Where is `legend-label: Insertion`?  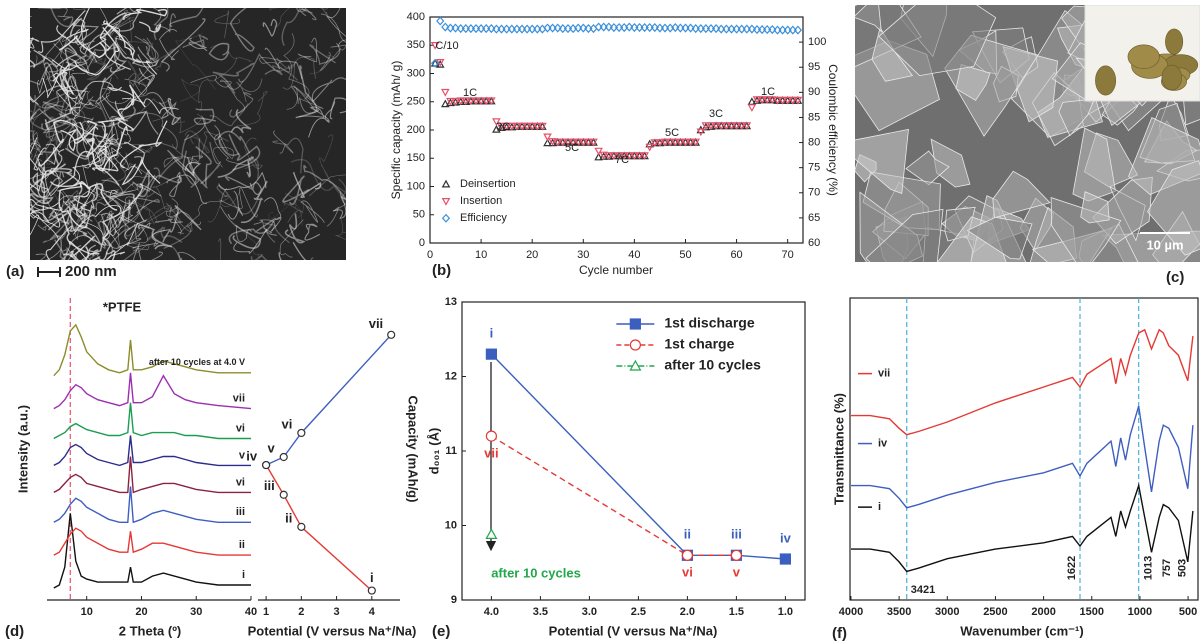 legend-label: Insertion is located at coordinates (481, 201).